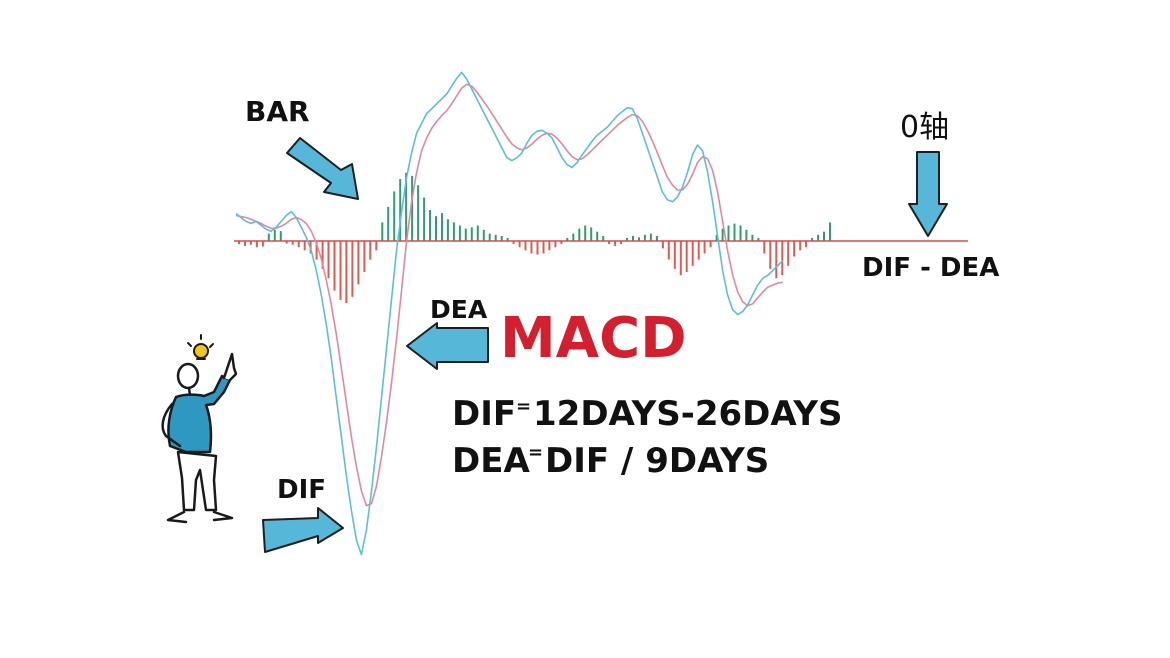 The height and width of the screenshot is (658, 1170). Describe the element at coordinates (199, 429) in the screenshot. I see `person-pointing-icon` at that location.